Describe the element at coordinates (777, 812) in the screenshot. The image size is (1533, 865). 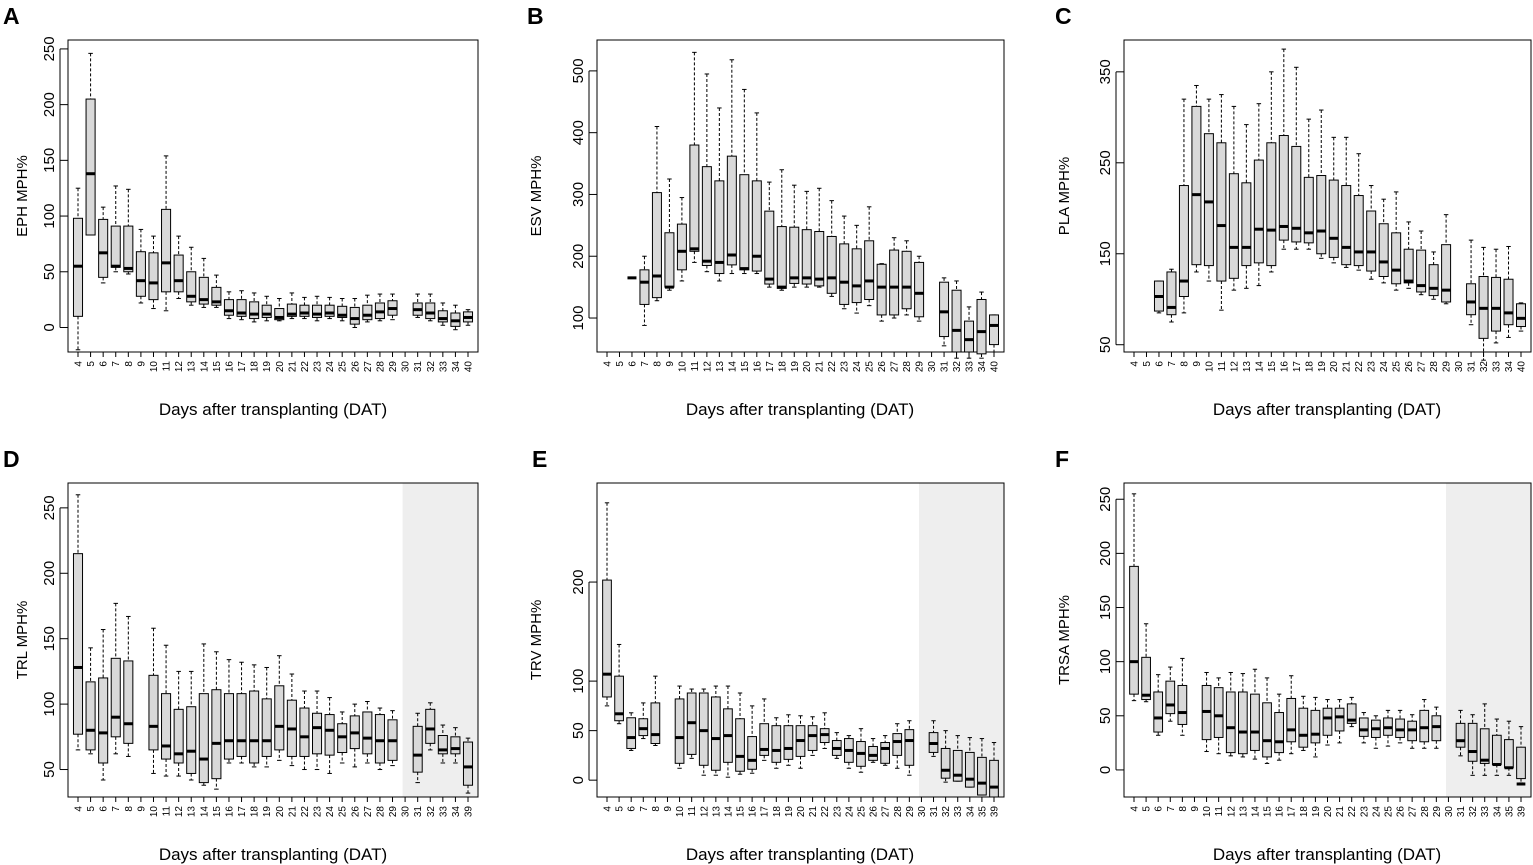
I see `x-tick-label: 18` at that location.